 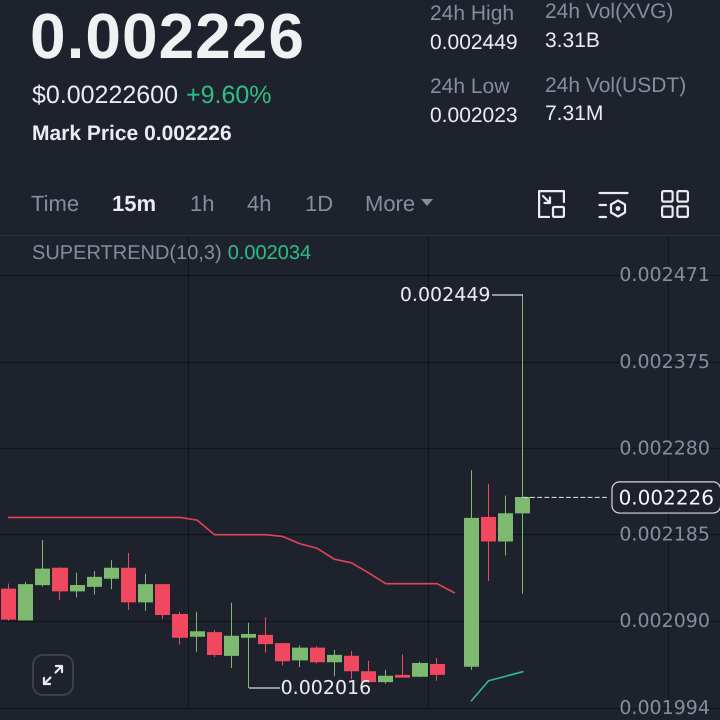 I want to click on text: 24h Vol(XVG), so click(x=609, y=11).